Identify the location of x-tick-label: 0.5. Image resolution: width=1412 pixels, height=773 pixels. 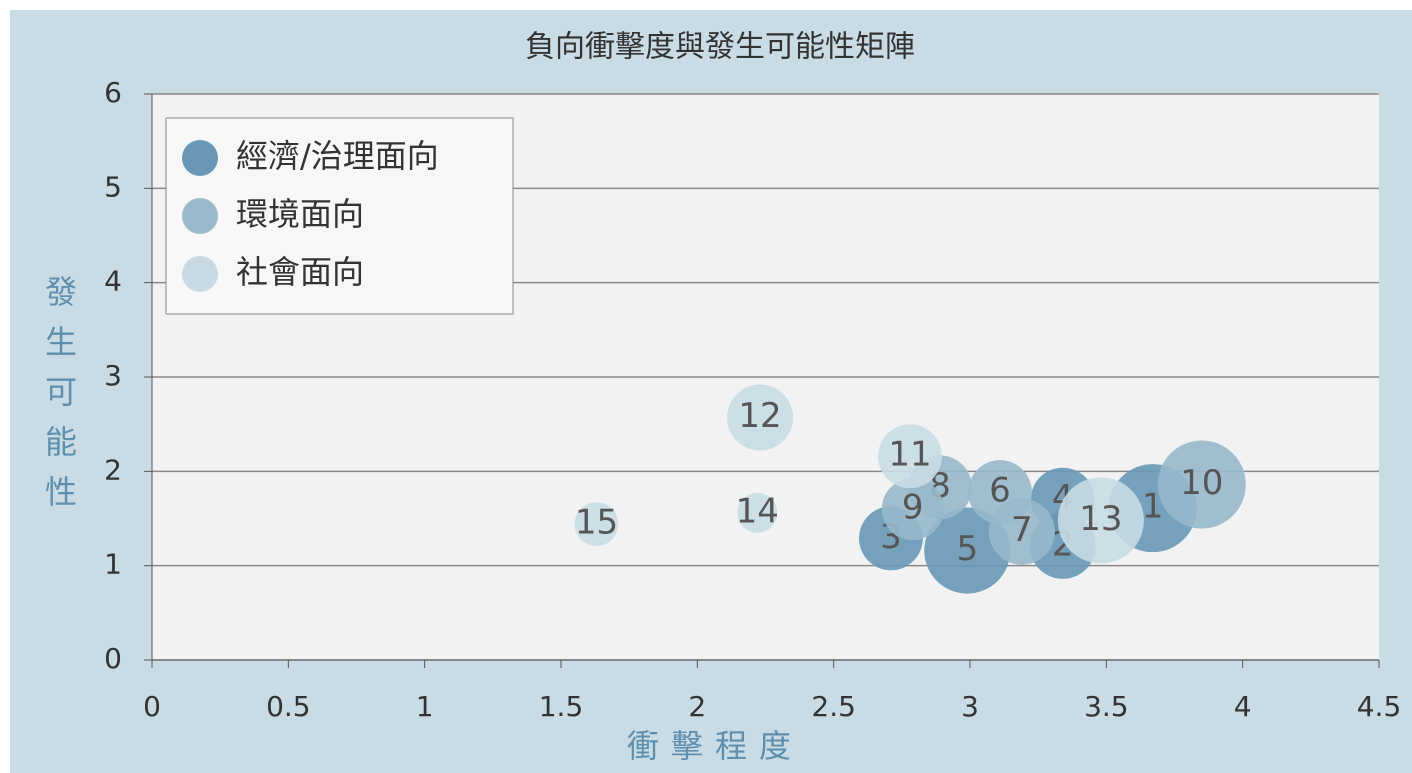
(288, 706).